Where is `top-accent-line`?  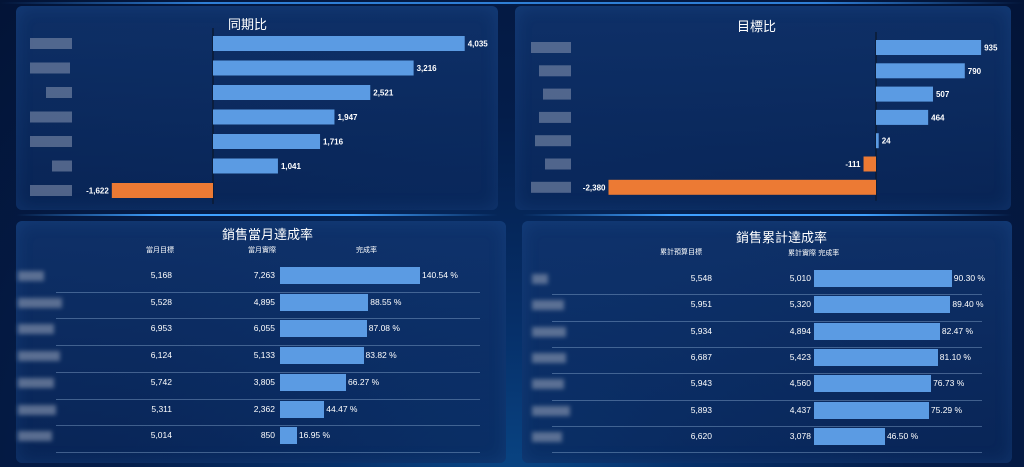
top-accent-line is located at coordinates (512, 3).